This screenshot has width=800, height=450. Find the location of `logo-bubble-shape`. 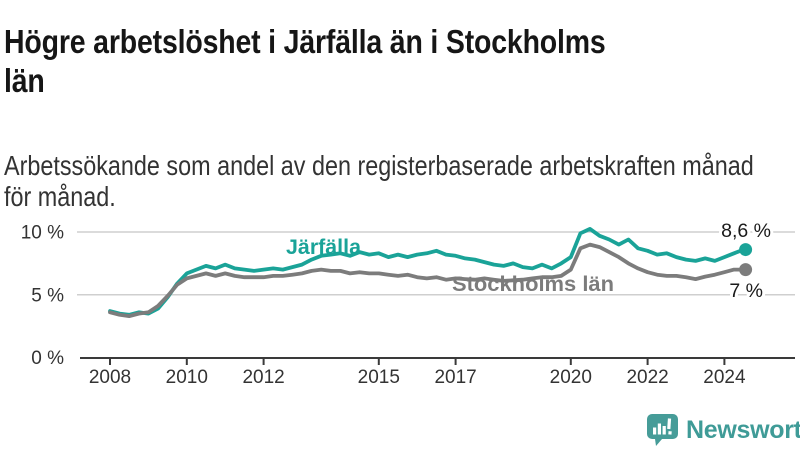

logo-bubble-shape is located at coordinates (662, 430).